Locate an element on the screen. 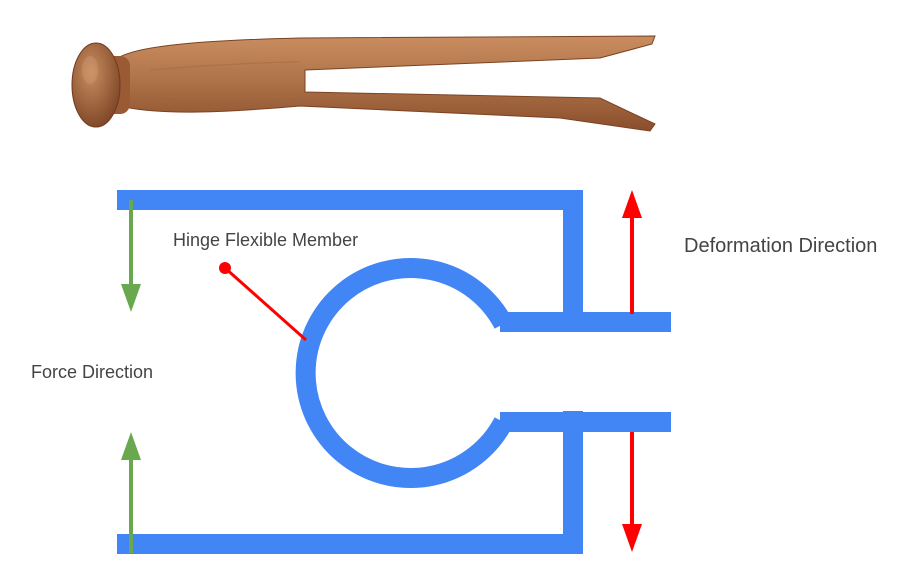 This screenshot has height=586, width=922. hinge-leader-dot is located at coordinates (225, 268).